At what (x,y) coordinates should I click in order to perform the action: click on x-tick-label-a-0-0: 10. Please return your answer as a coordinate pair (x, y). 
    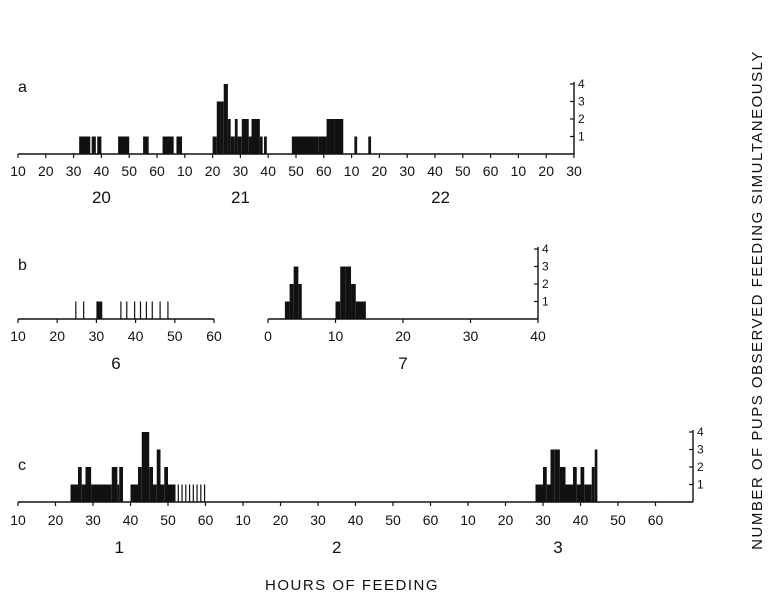
    Looking at the image, I should click on (18, 171).